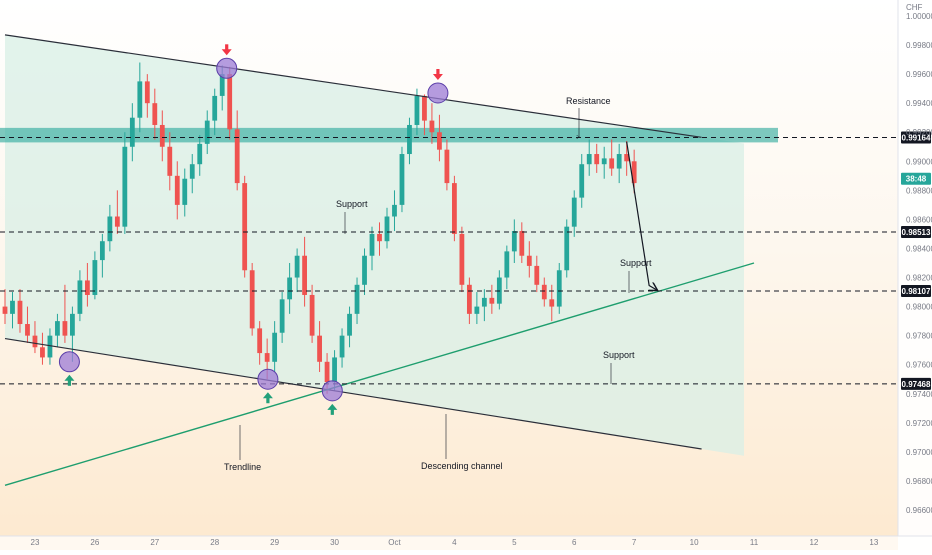 The image size is (932, 555). I want to click on swing-point-marker, so click(69, 362).